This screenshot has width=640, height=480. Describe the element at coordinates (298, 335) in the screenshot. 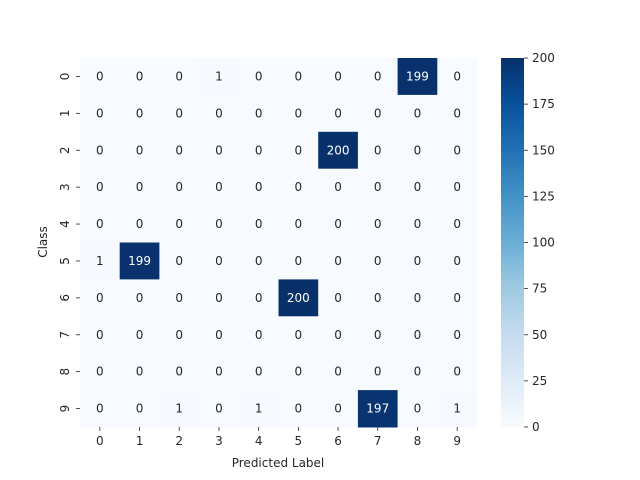

I see `heatmap-cell-r7-c5` at that location.